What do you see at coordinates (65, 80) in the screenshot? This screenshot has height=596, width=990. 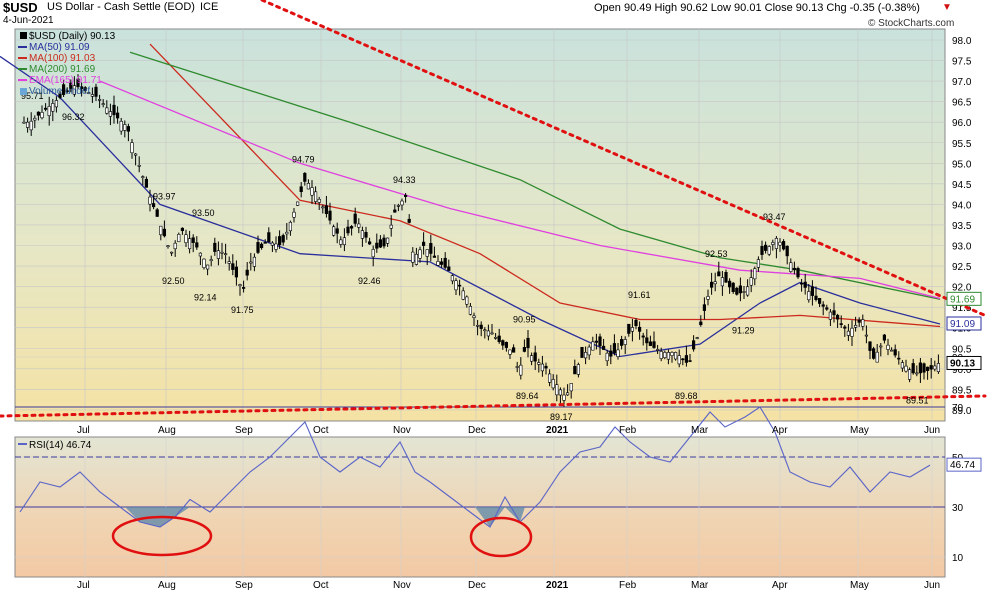 I see `legend-ema165-label: EMA(165) 91.71` at bounding box center [65, 80].